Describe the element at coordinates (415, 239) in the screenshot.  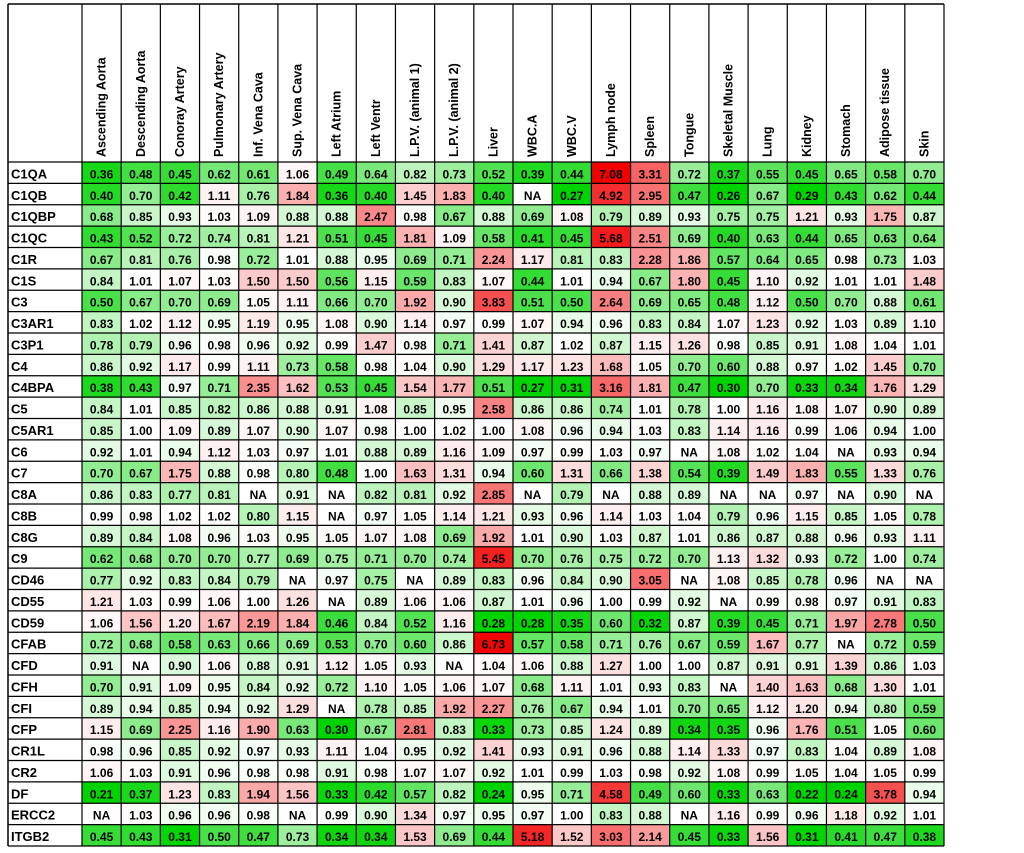
I see `cell-value: 1.81` at that location.